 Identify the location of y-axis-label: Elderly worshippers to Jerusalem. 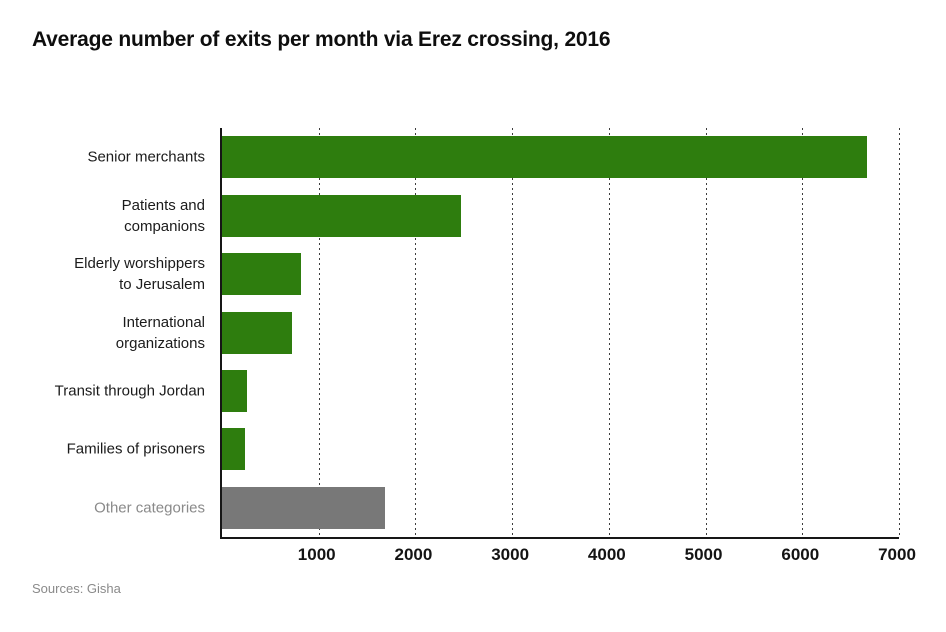
(139, 274).